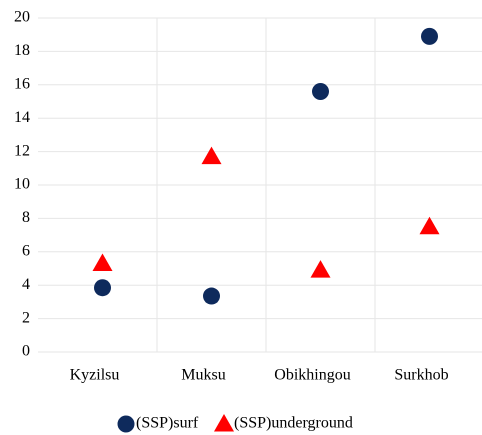  Describe the element at coordinates (26, 351) in the screenshot. I see `y-tick-label: 0` at that location.